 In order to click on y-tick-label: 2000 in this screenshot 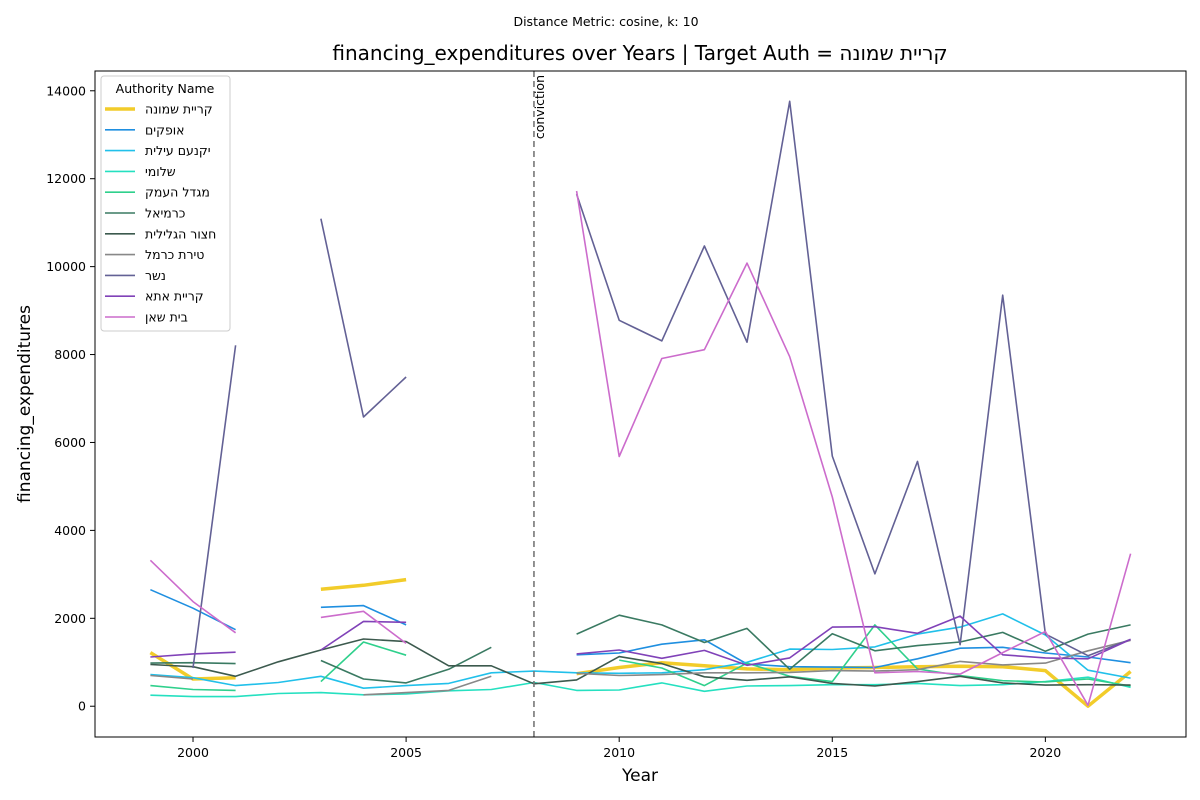, I will do `click(70, 618)`.